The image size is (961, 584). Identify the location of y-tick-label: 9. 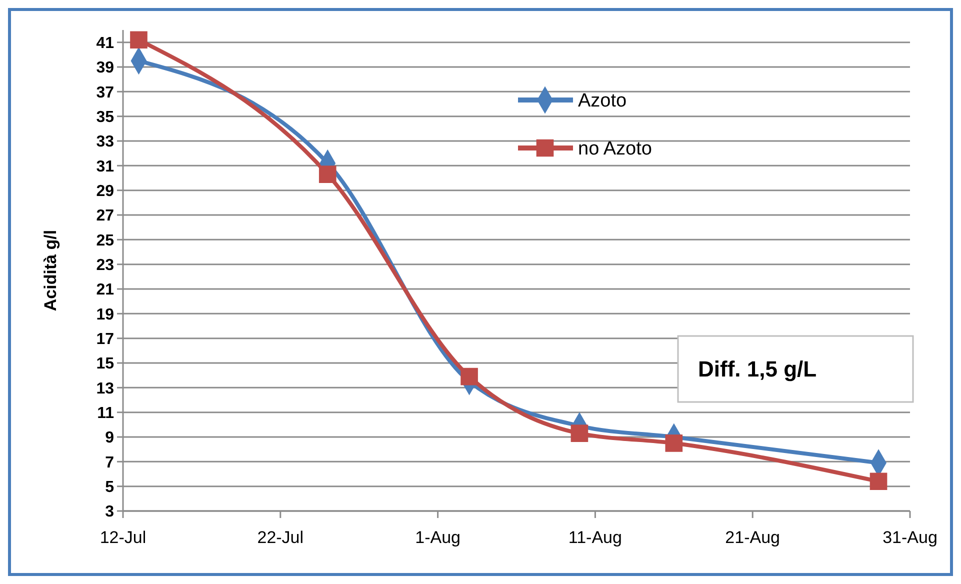
(109, 438).